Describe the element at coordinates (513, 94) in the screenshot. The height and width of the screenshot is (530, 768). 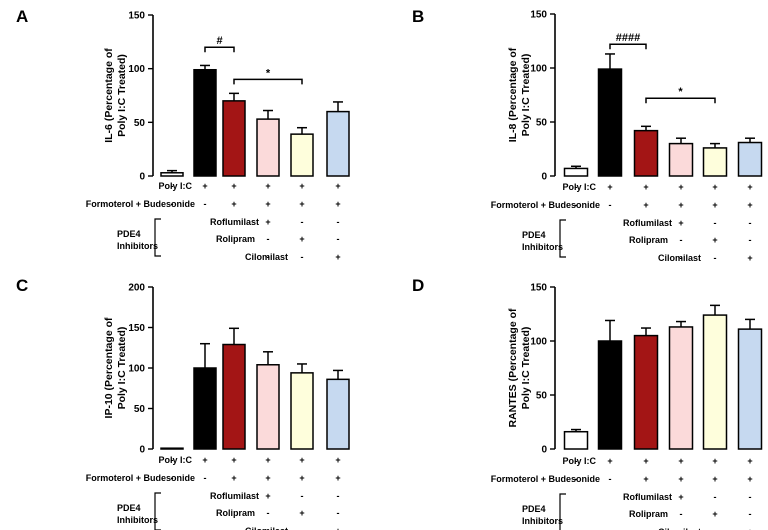
I see `y-axis-label-line: IL-8 (Percentage of` at that location.